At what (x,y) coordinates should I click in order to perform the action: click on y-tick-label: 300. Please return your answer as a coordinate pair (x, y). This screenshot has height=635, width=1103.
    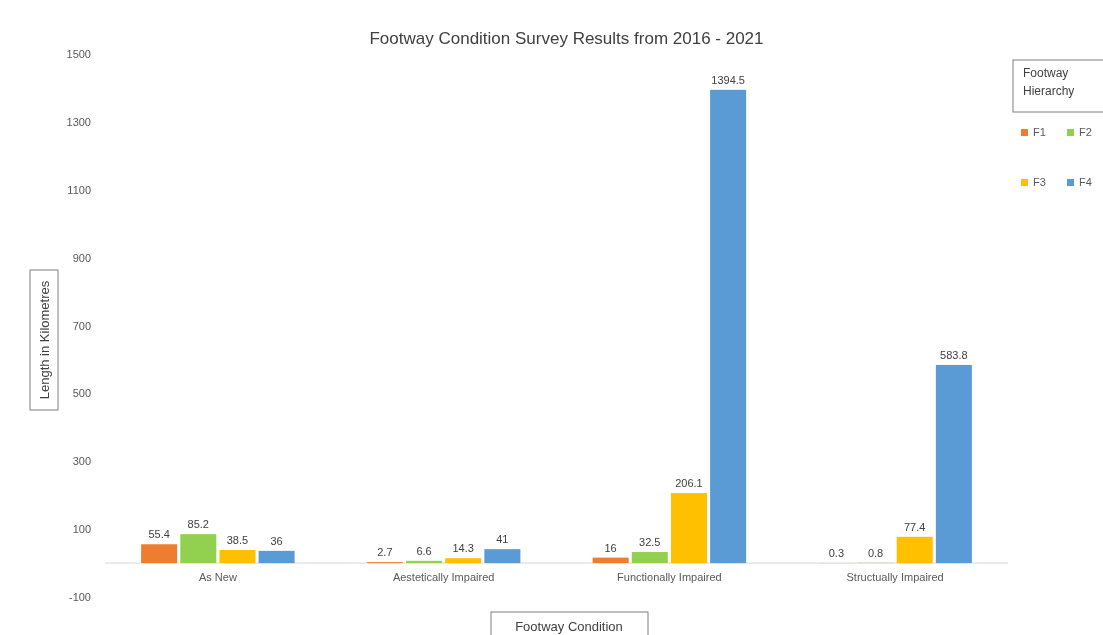
    Looking at the image, I should click on (81, 461).